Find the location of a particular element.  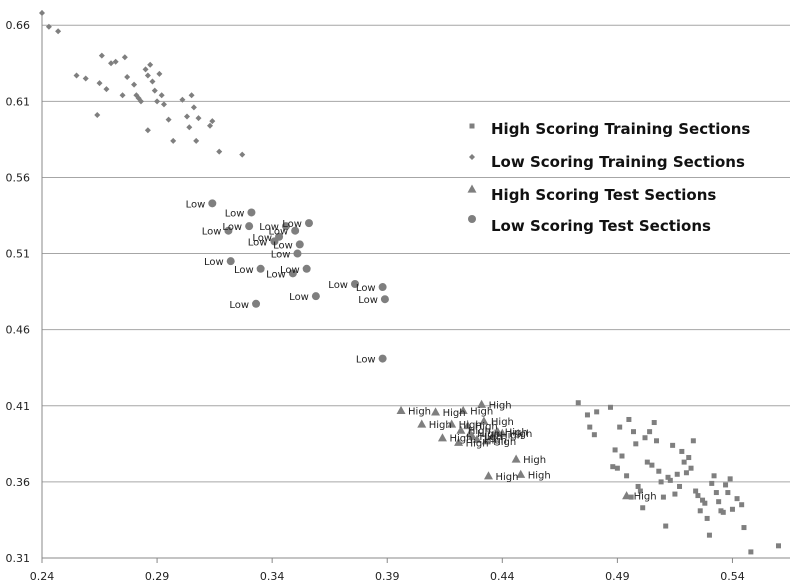

legend-entry-label: High Scoring Training Sections is located at coordinates (620, 129).